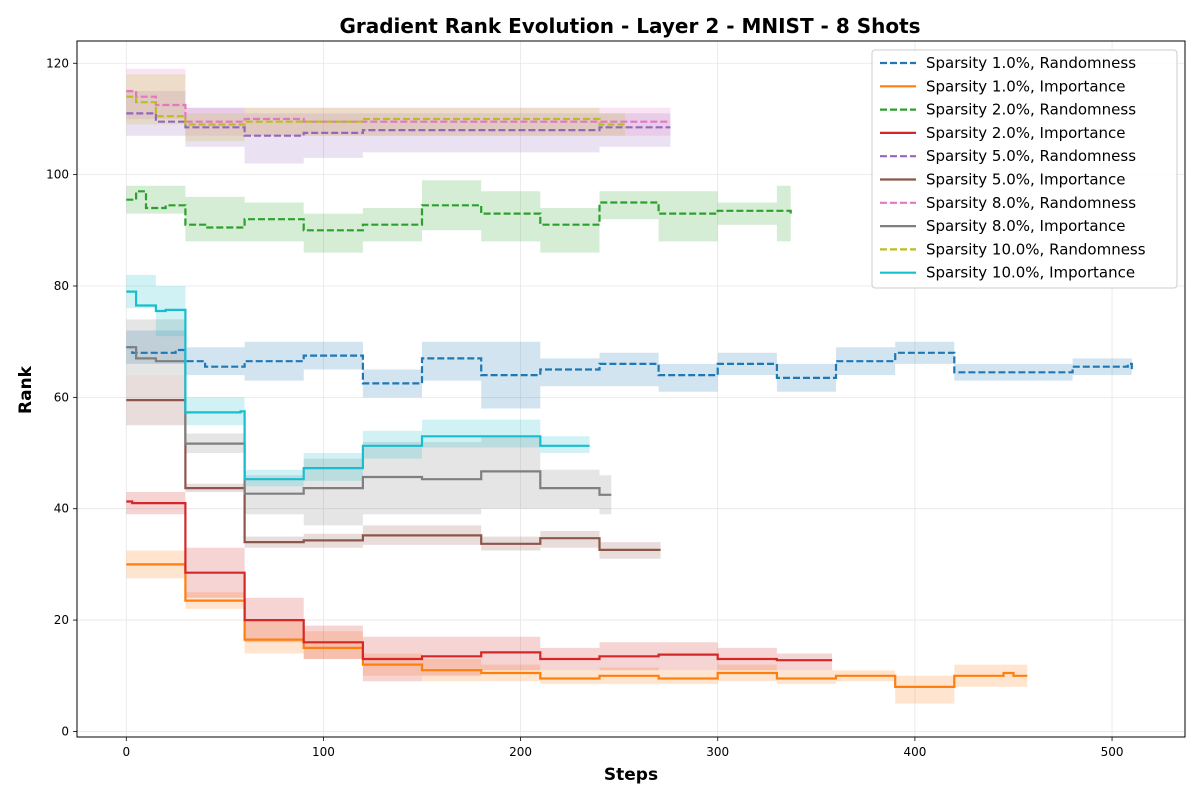  I want to click on legend-label: Sparsity 5.0%, Randomness, so click(1031, 156).